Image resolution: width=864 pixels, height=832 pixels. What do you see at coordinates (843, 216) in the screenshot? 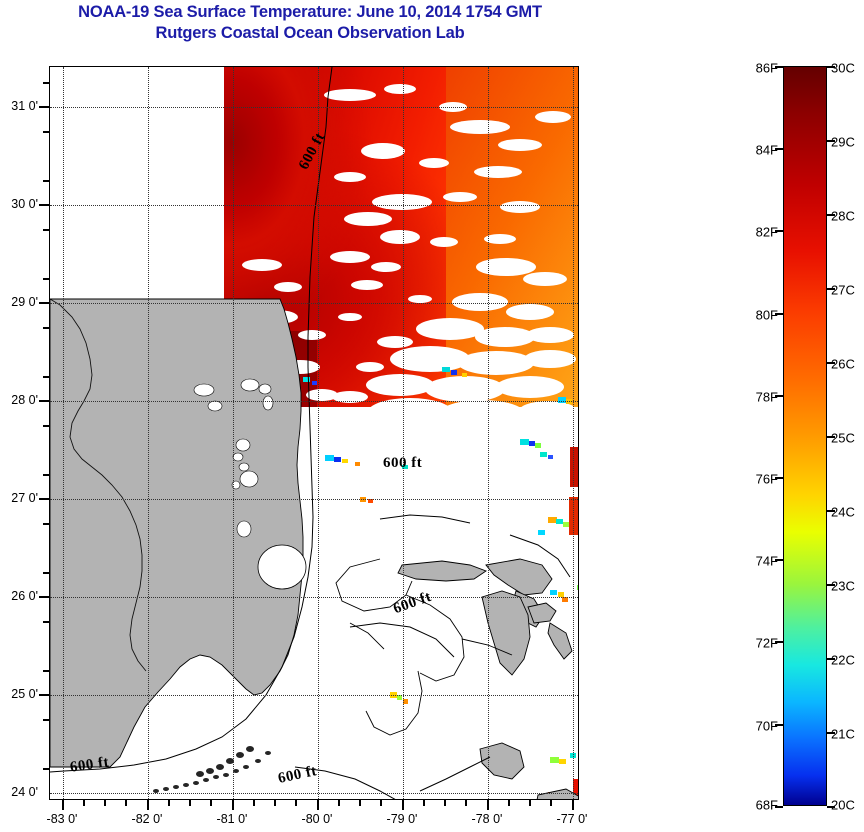
I see `cbar-label-28C: 28C` at bounding box center [843, 216].